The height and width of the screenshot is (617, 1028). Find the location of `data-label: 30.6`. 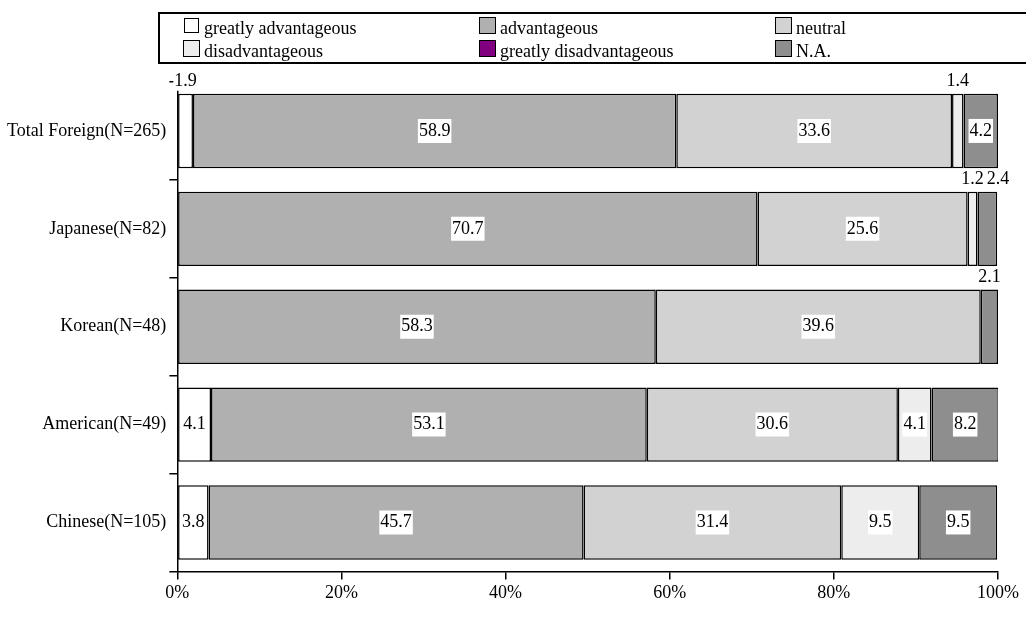

data-label: 30.6 is located at coordinates (772, 423).